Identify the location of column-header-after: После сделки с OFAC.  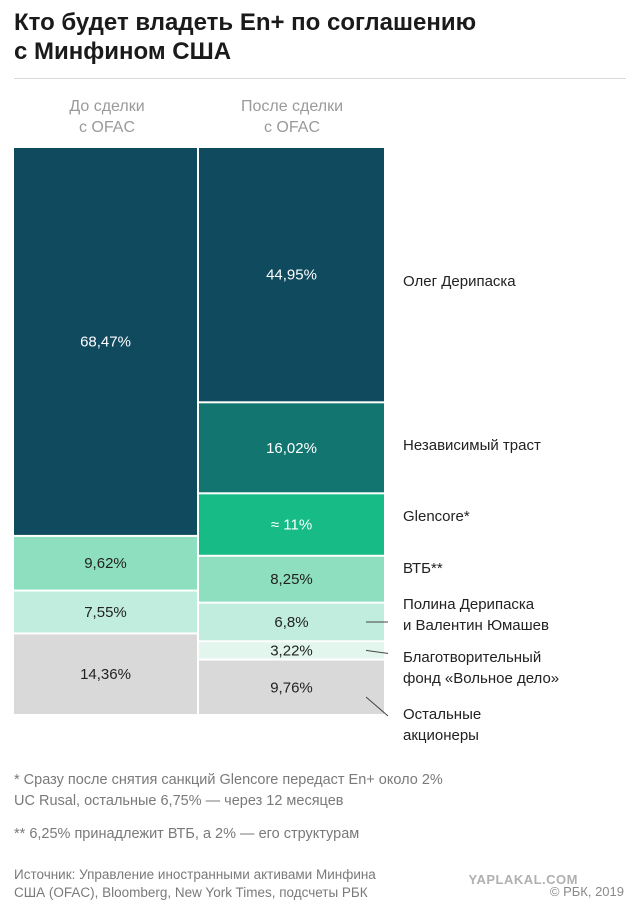
(292, 117).